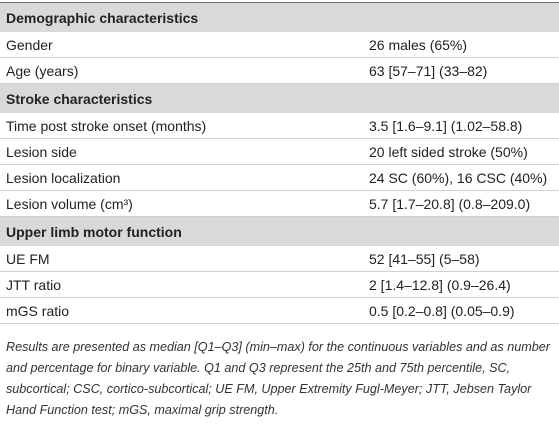 The width and height of the screenshot is (559, 424). I want to click on table-row: Gender 26 males (65%), so click(279, 45).